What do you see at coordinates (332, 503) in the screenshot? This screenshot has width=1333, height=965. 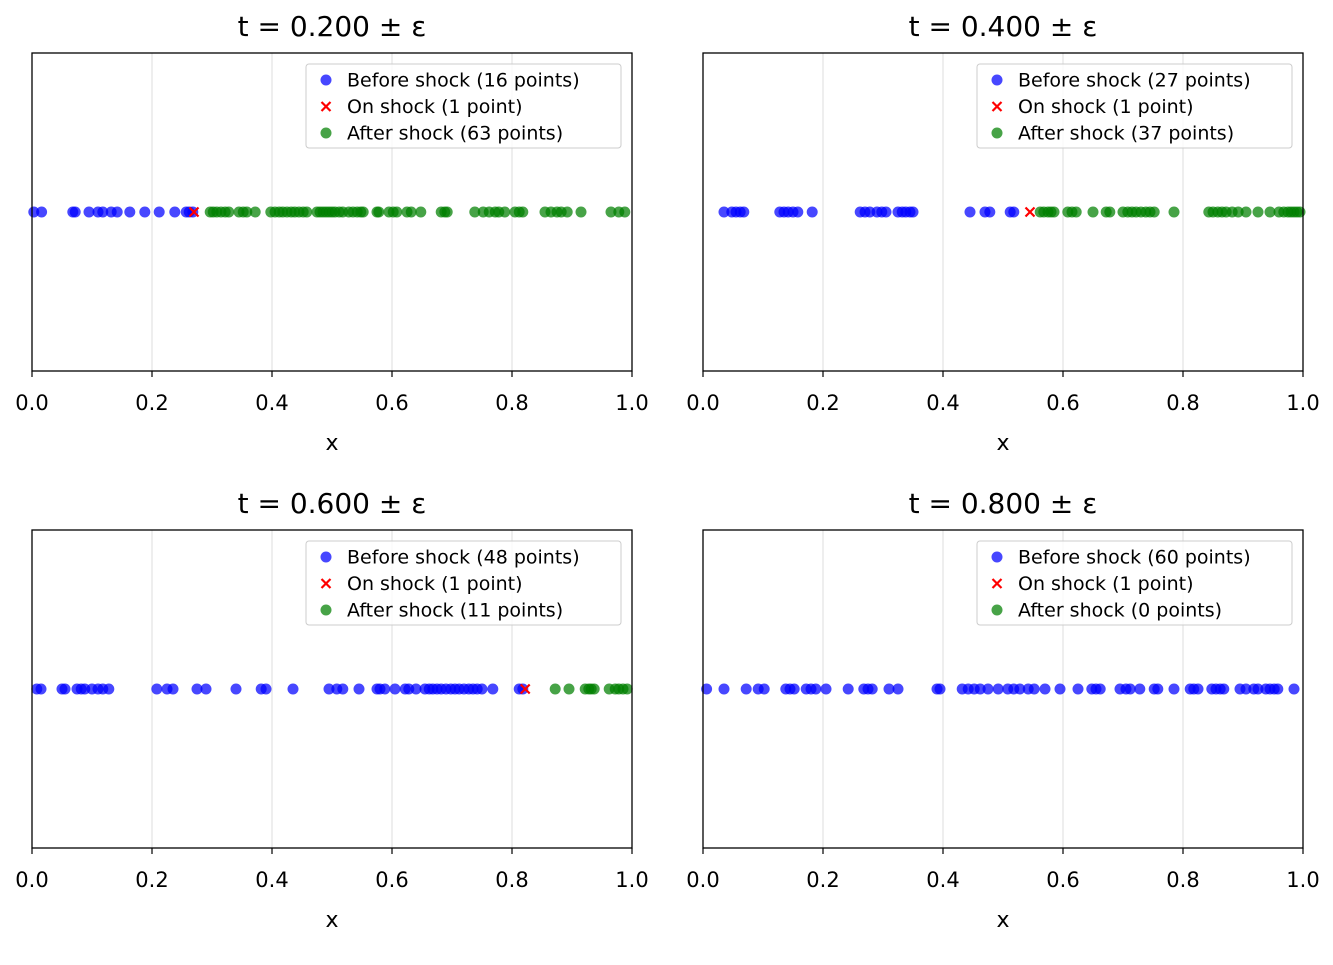 I see `subplot-title: t = 0.600 ± ε` at bounding box center [332, 503].